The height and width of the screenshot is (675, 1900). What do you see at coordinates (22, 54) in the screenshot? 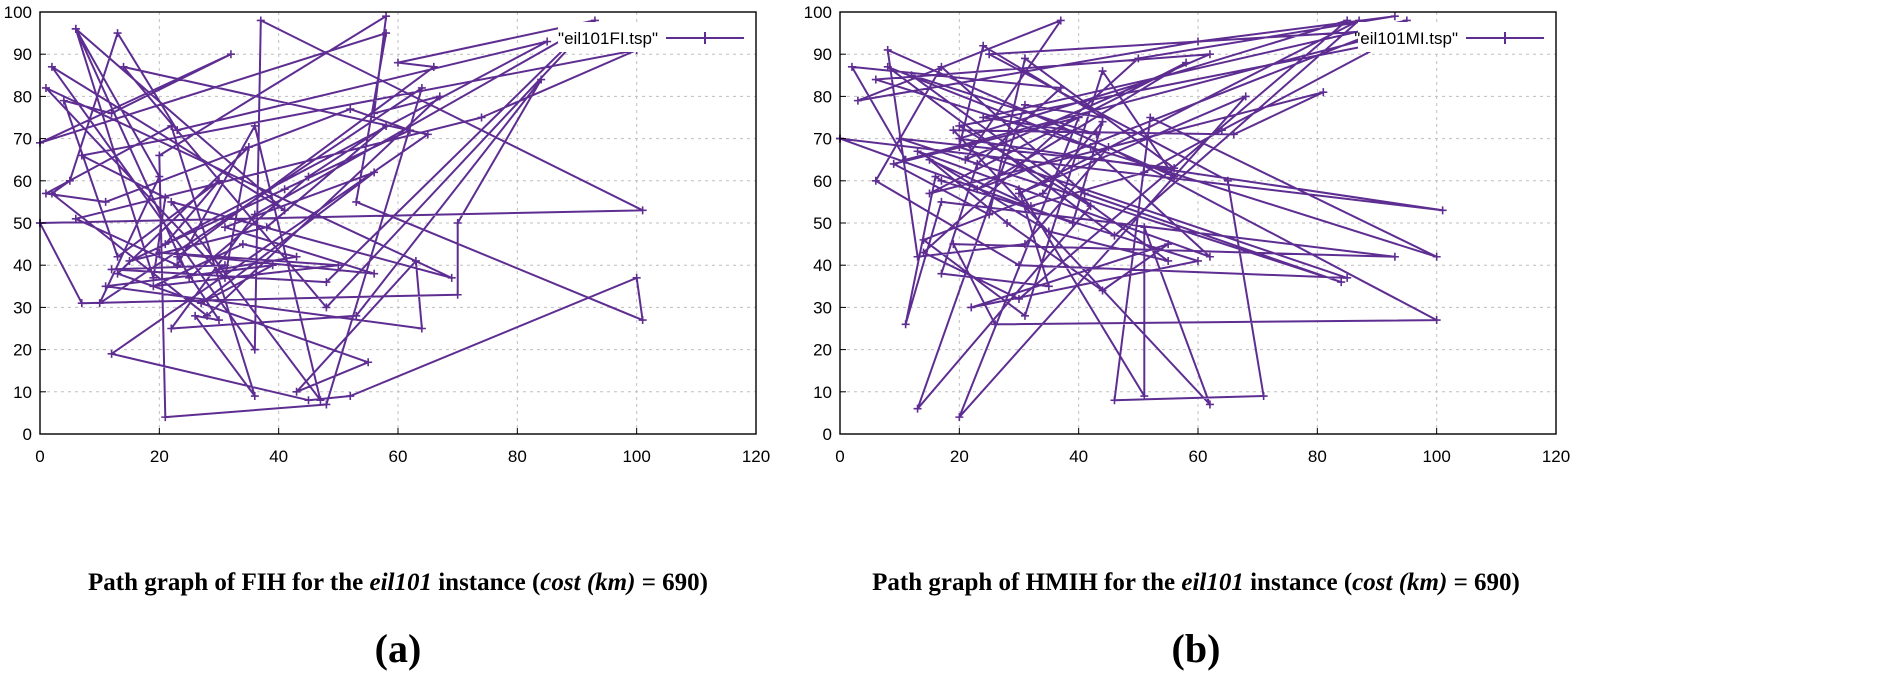
I see `y-tick-label: 90` at bounding box center [22, 54].